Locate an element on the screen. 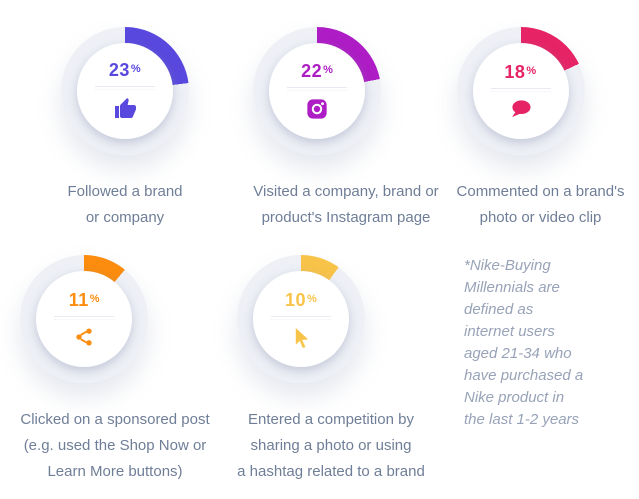  share-icon is located at coordinates (84, 337).